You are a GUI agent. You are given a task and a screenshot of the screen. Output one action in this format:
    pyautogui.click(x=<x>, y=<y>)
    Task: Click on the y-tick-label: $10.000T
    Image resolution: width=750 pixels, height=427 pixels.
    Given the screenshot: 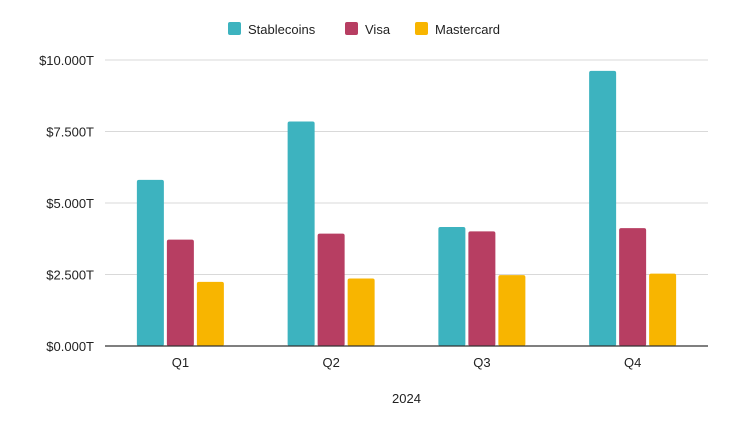 What is the action you would take?
    pyautogui.click(x=66, y=60)
    